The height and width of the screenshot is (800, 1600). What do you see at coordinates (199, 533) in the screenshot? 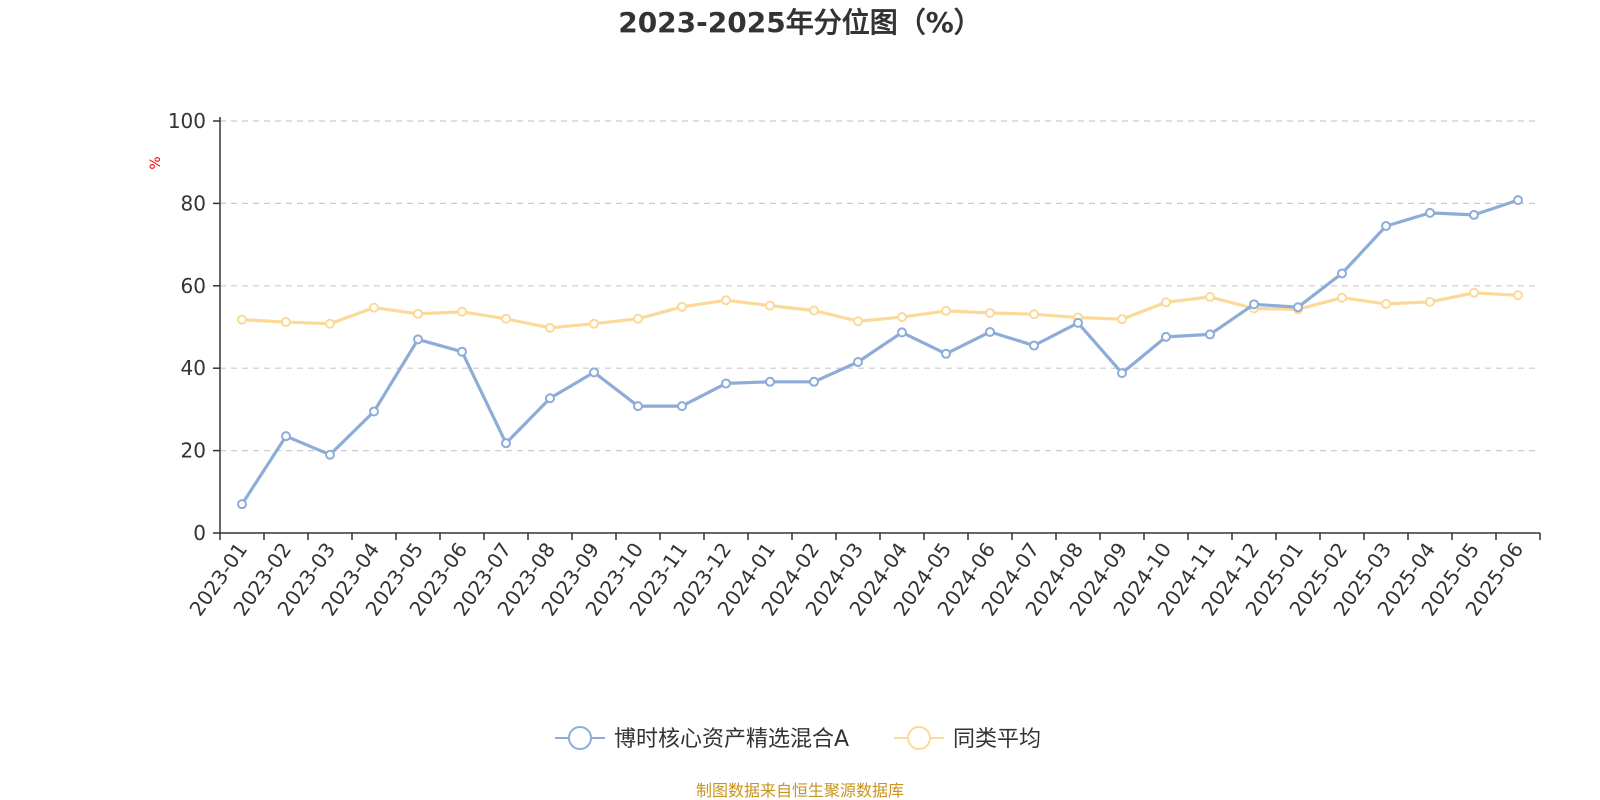
I see `y-tick-label: 0` at bounding box center [199, 533].